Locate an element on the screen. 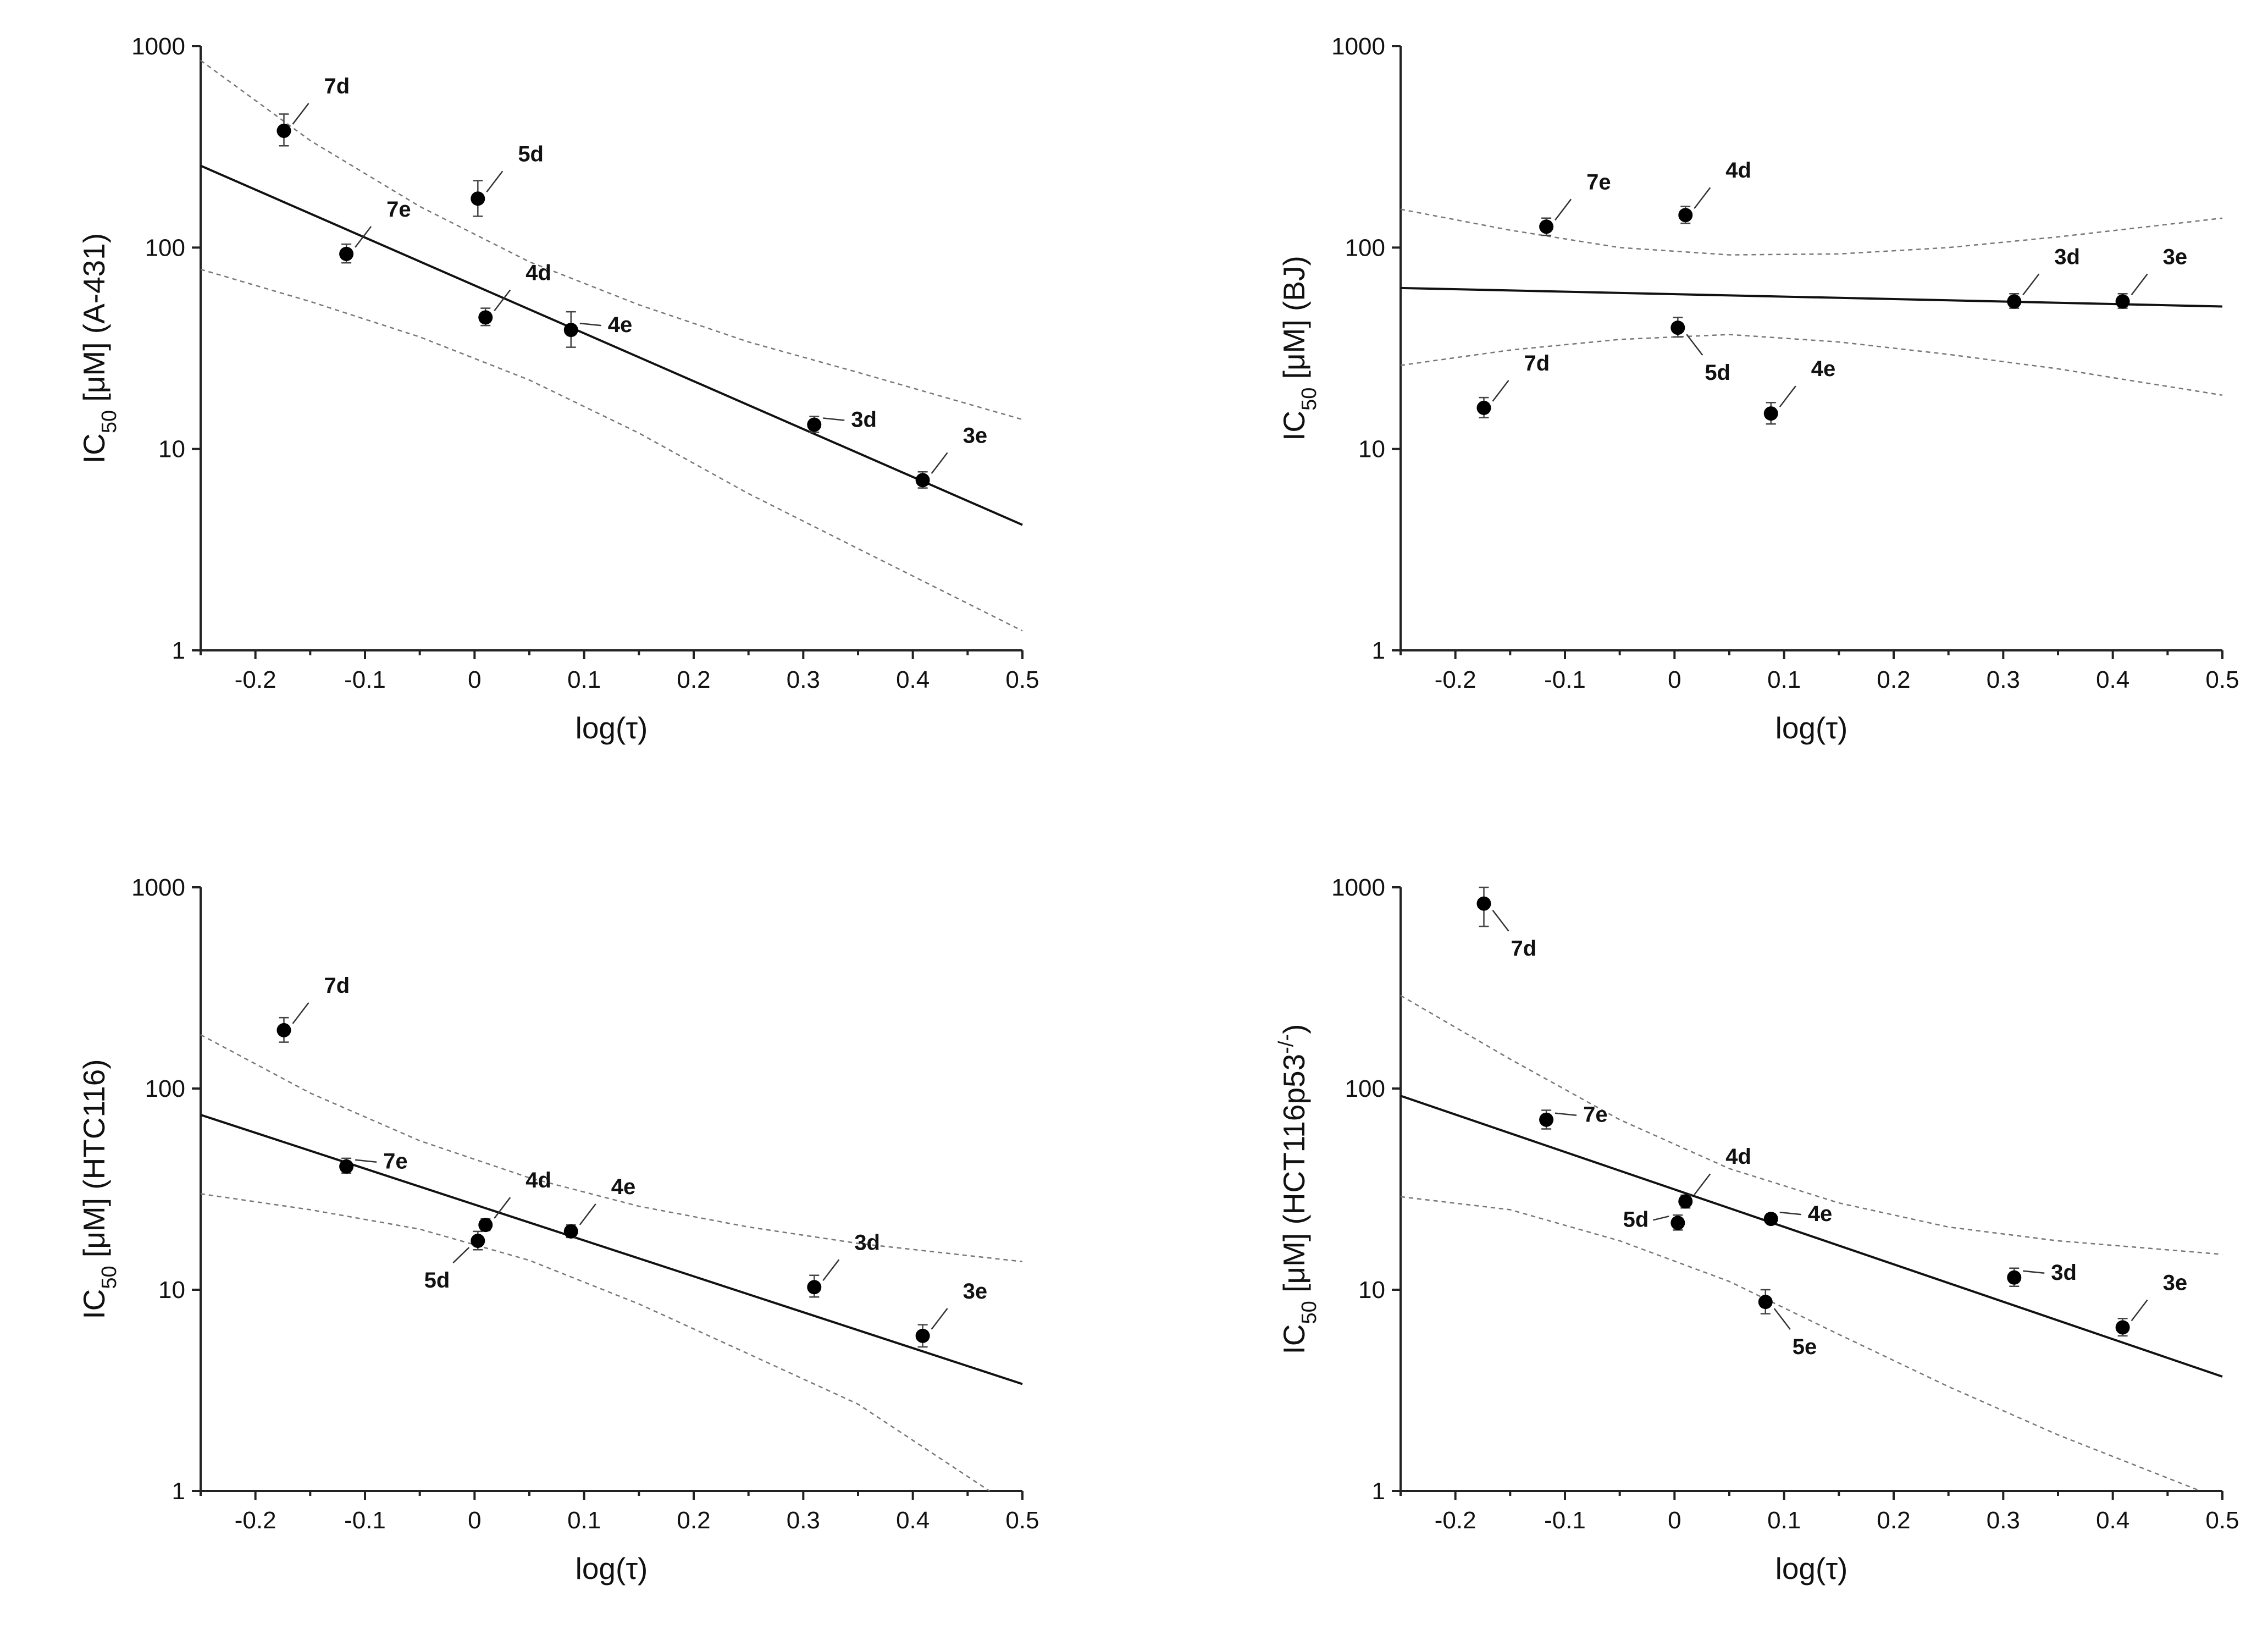  x-tick-label: 0.3 is located at coordinates (2003, 1520).